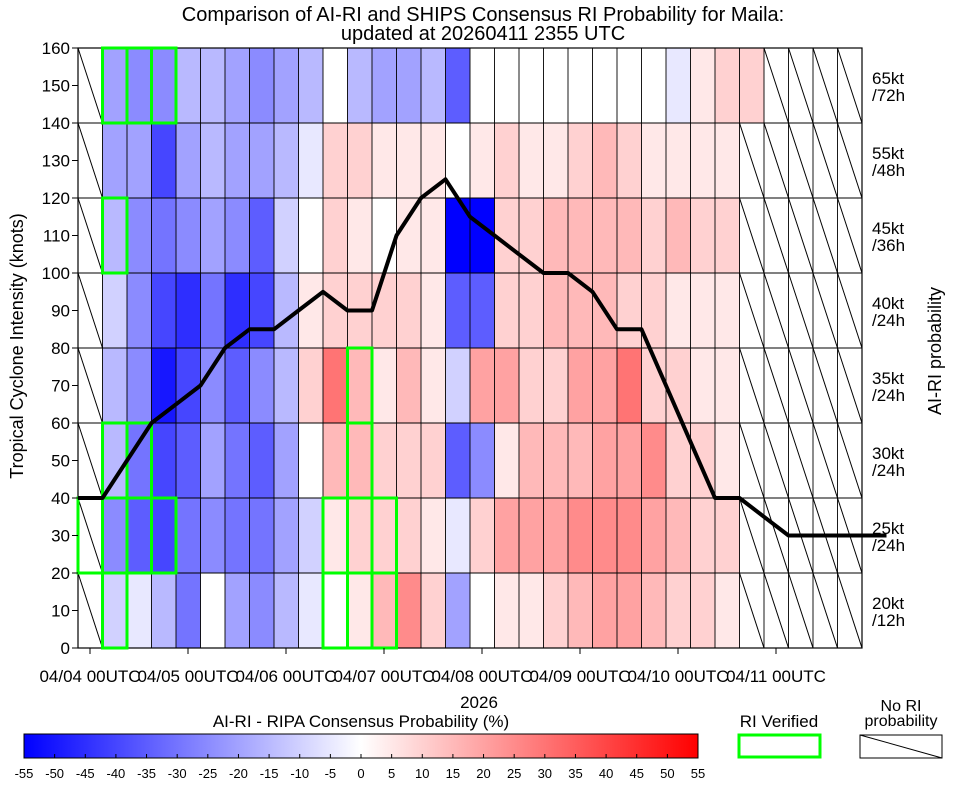 Image resolution: width=964 pixels, height=786 pixels. I want to click on y-tick-label: 110, so click(56, 236).